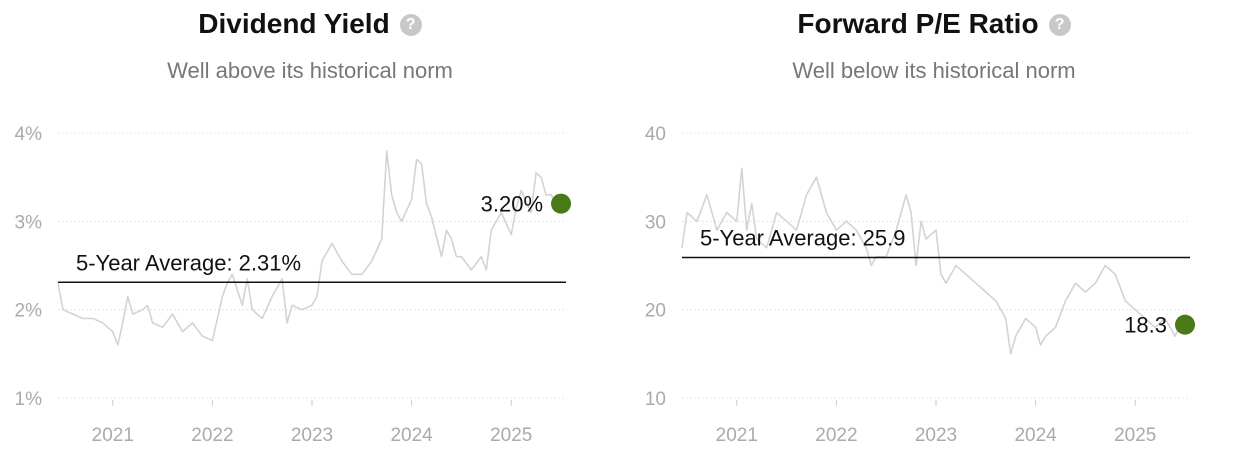 The width and height of the screenshot is (1249, 466). I want to click on current-value-label: 18.3, so click(1145, 325).